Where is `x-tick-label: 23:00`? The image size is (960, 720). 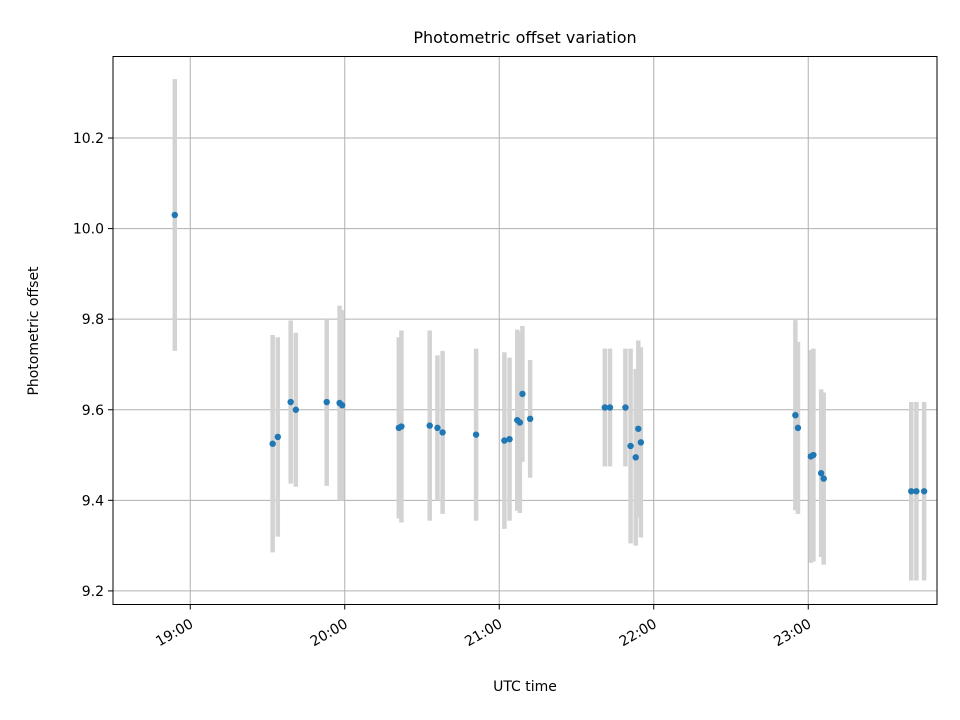 x-tick-label: 23:00 is located at coordinates (792, 633).